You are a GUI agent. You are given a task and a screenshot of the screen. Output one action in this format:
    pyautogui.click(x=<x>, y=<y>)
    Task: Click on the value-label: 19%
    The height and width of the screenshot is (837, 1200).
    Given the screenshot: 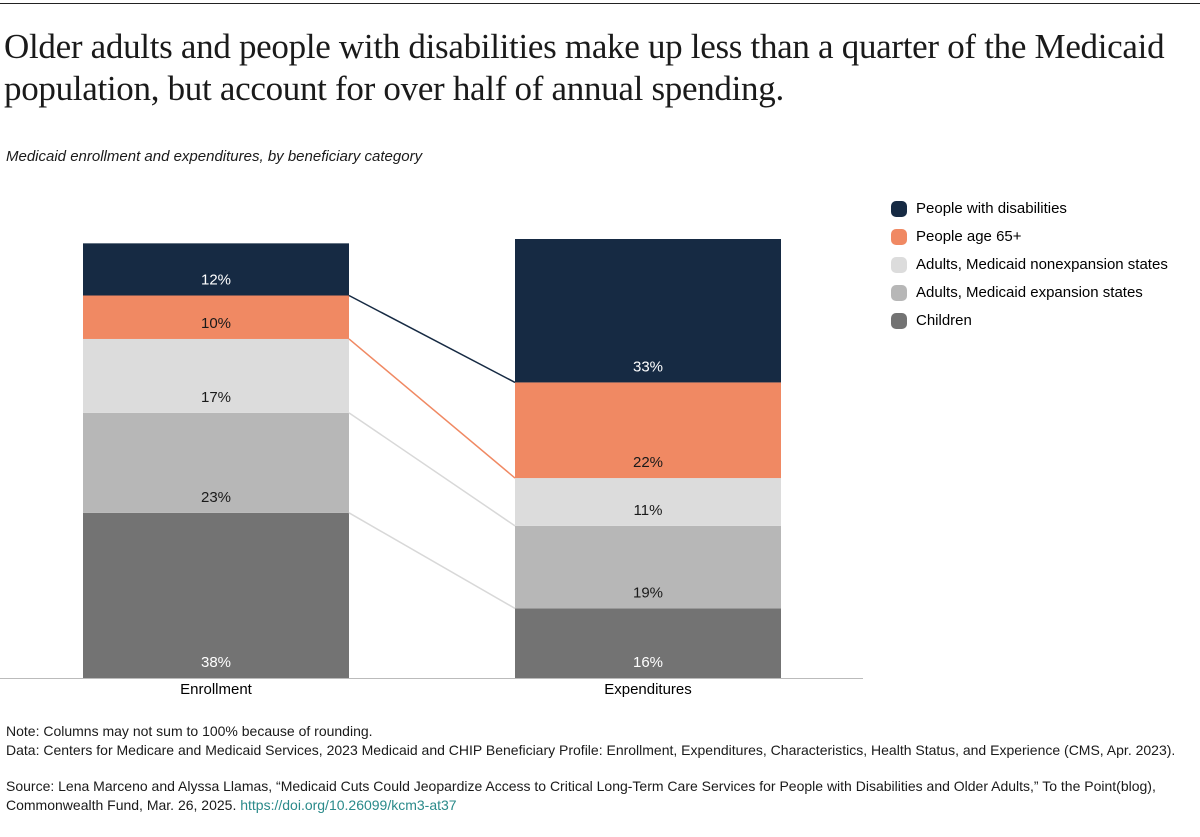 What is the action you would take?
    pyautogui.click(x=648, y=592)
    